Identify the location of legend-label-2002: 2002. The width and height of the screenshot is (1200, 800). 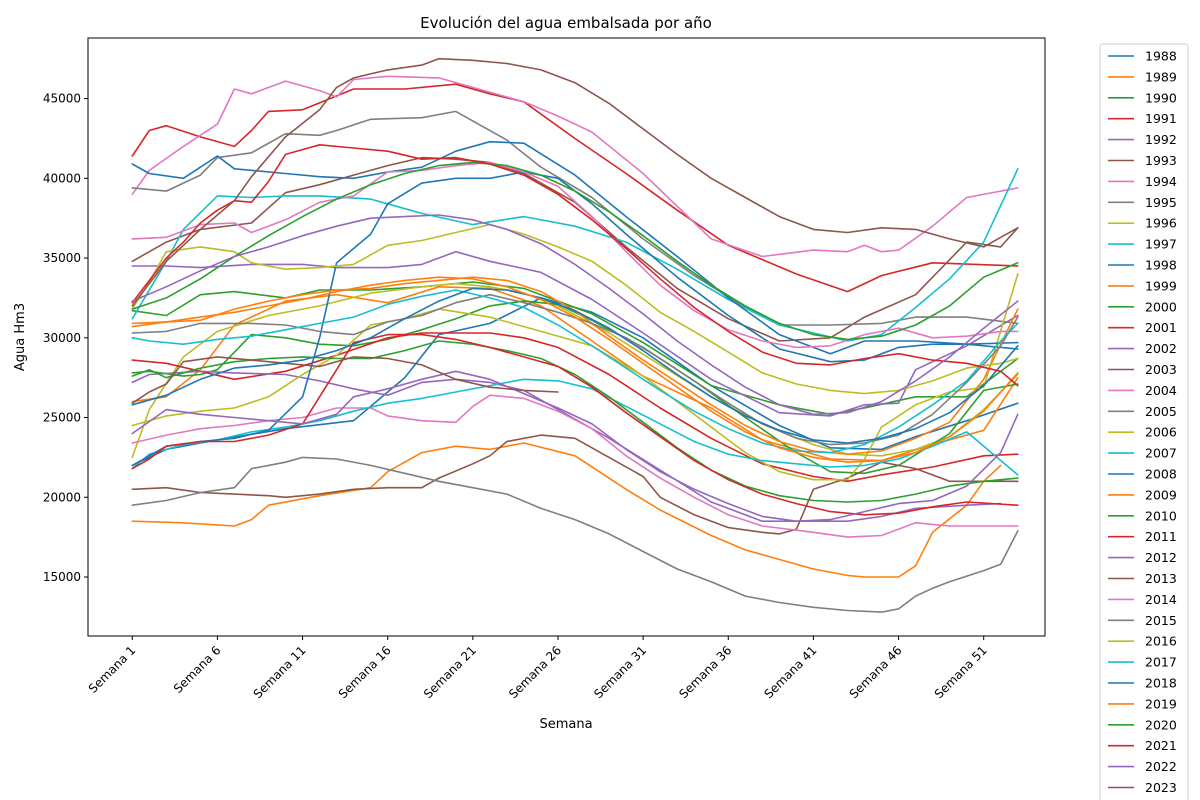
(1161, 348).